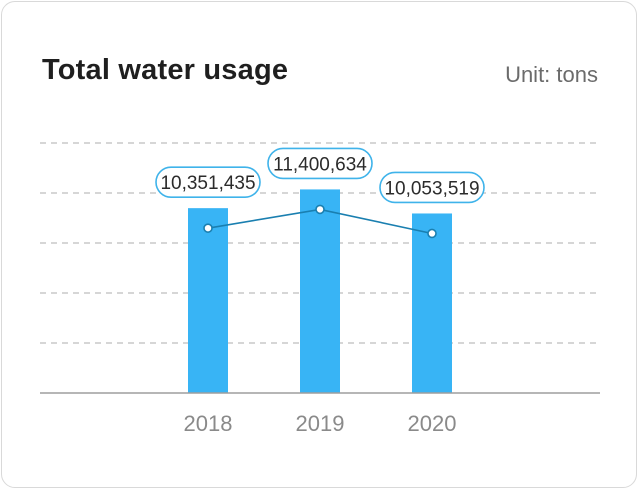 The width and height of the screenshot is (640, 491). I want to click on data-label-2018: 10,351,435, so click(208, 182).